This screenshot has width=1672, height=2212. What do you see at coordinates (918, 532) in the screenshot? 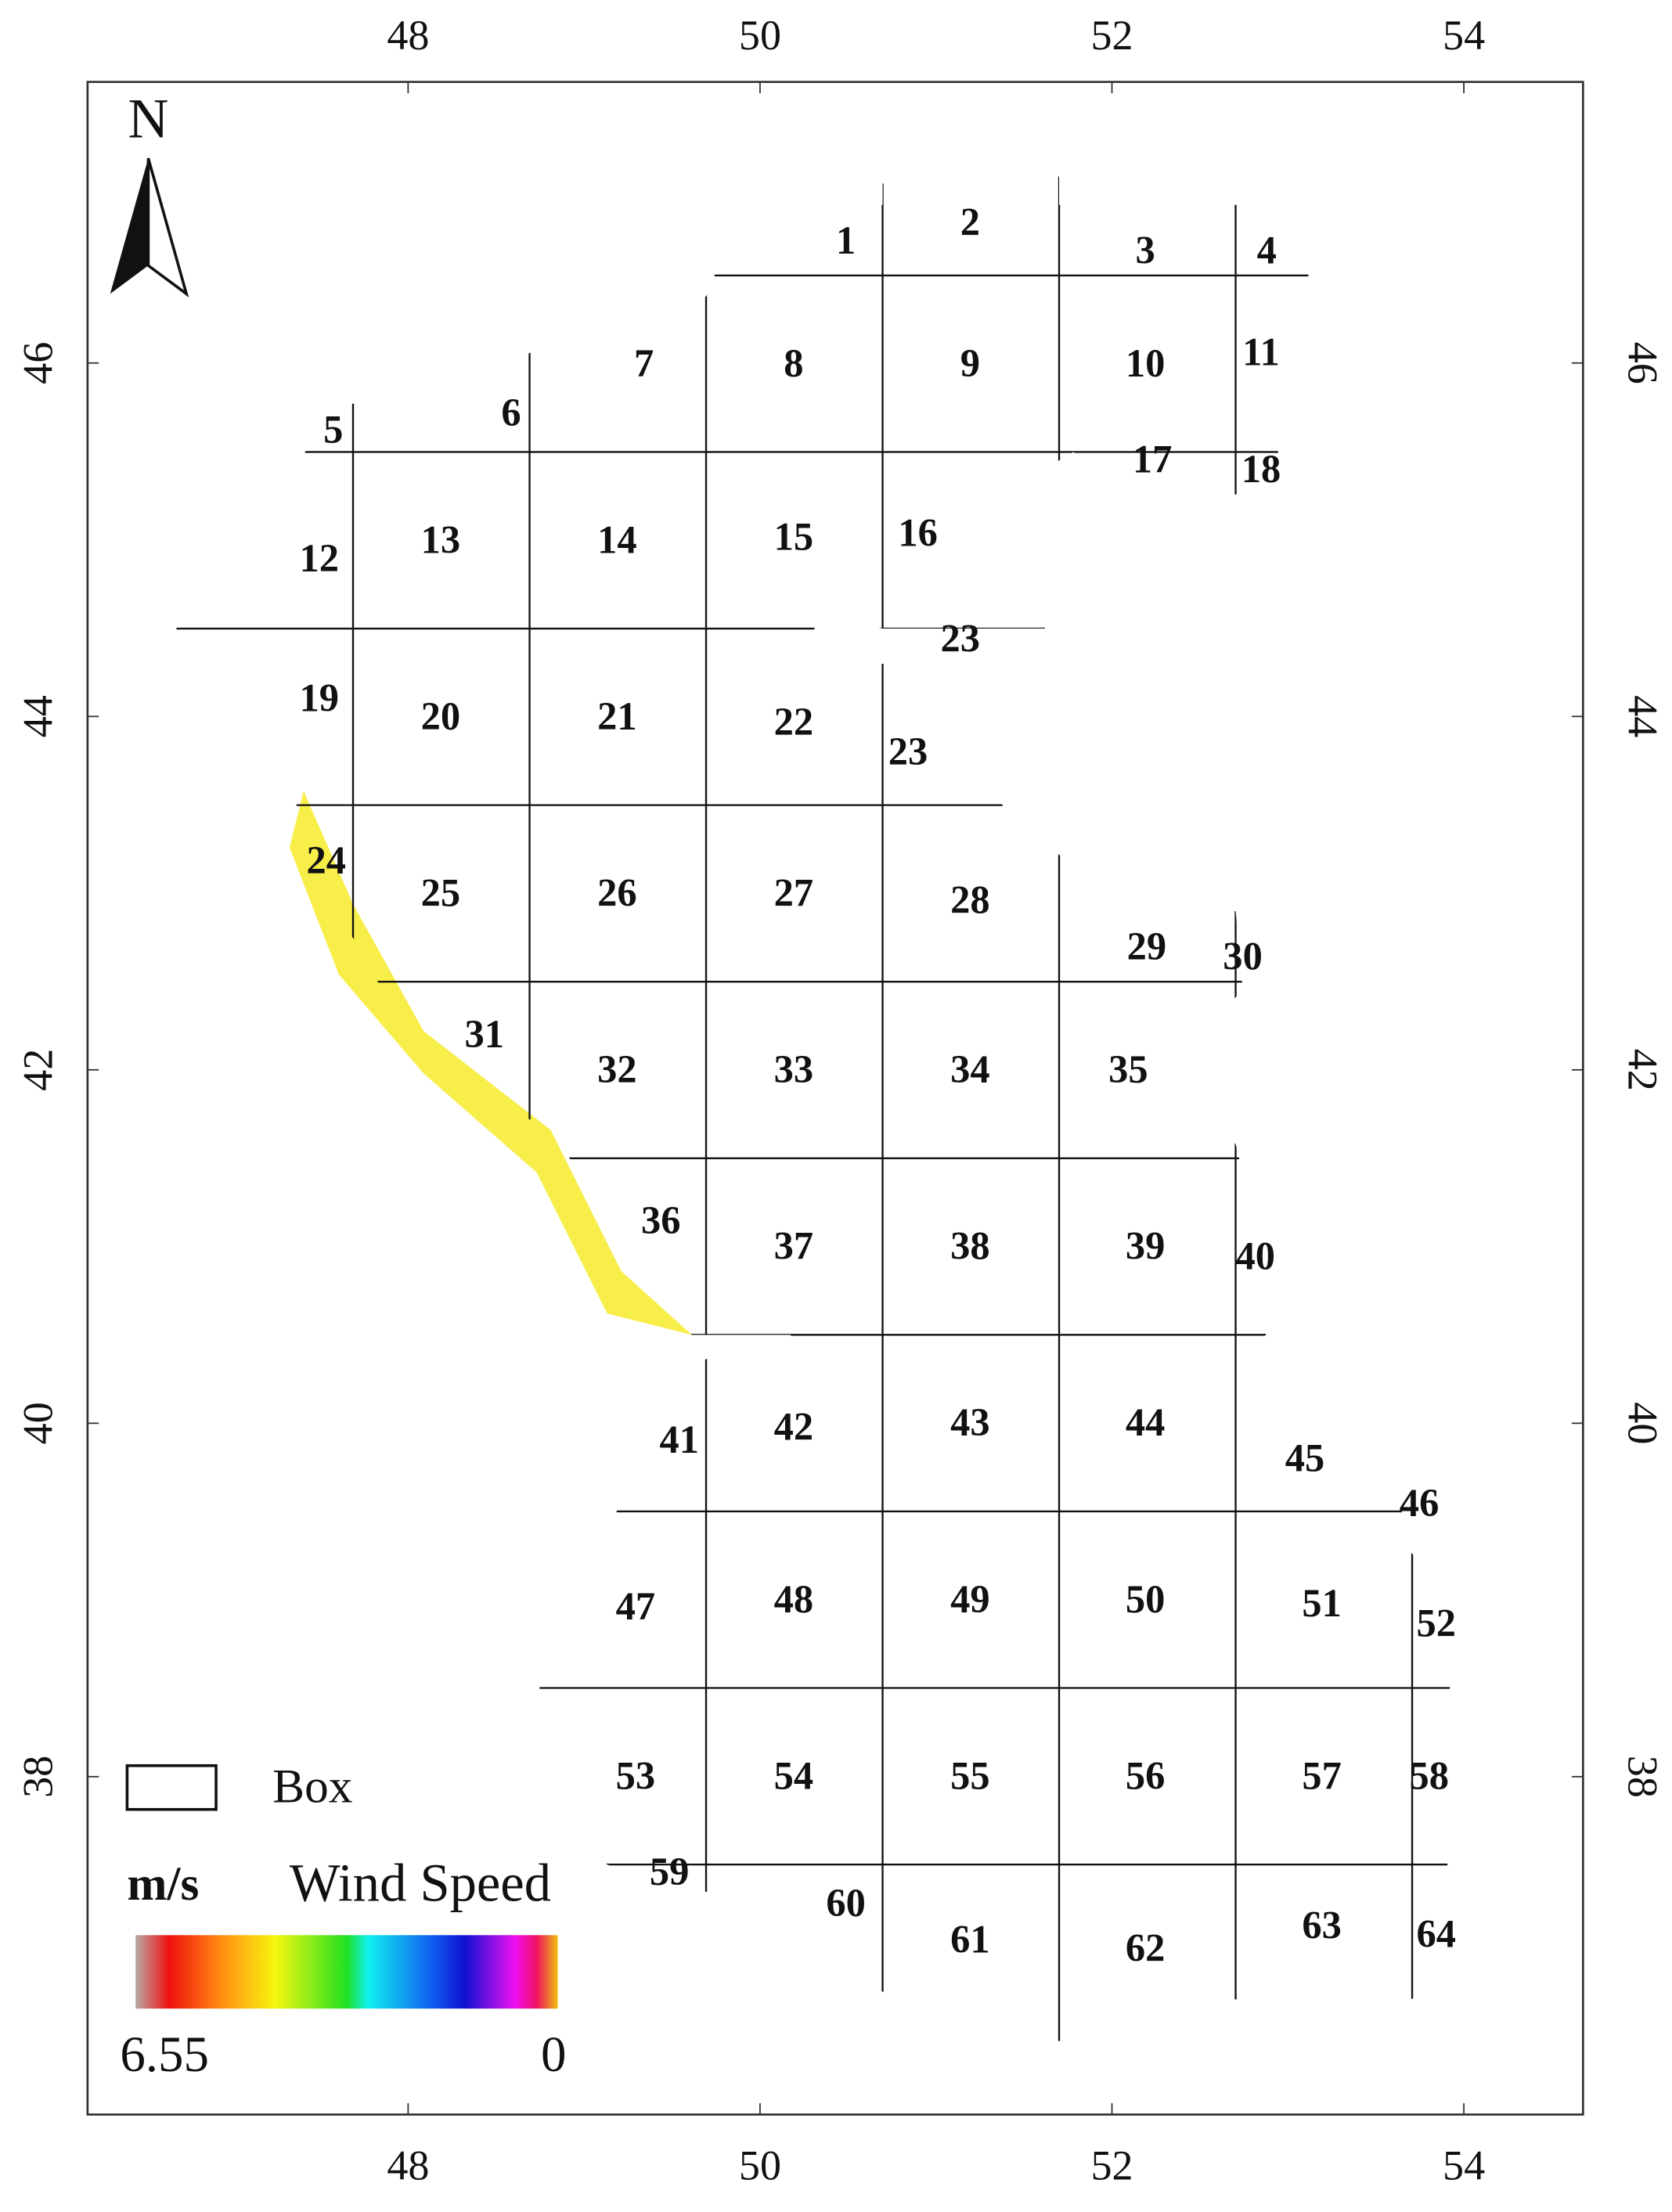
I see `box-label: 16` at bounding box center [918, 532].